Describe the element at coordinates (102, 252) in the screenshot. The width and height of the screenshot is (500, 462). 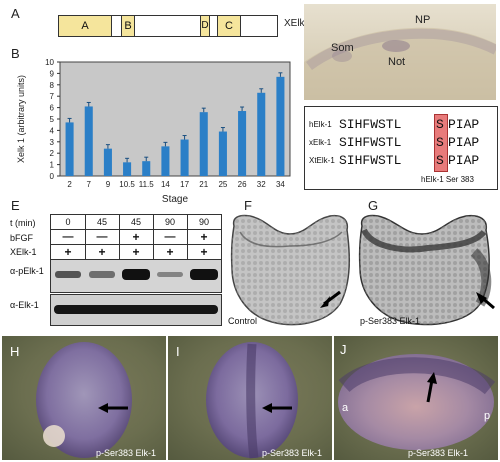
I see `xelk-2: +` at that location.